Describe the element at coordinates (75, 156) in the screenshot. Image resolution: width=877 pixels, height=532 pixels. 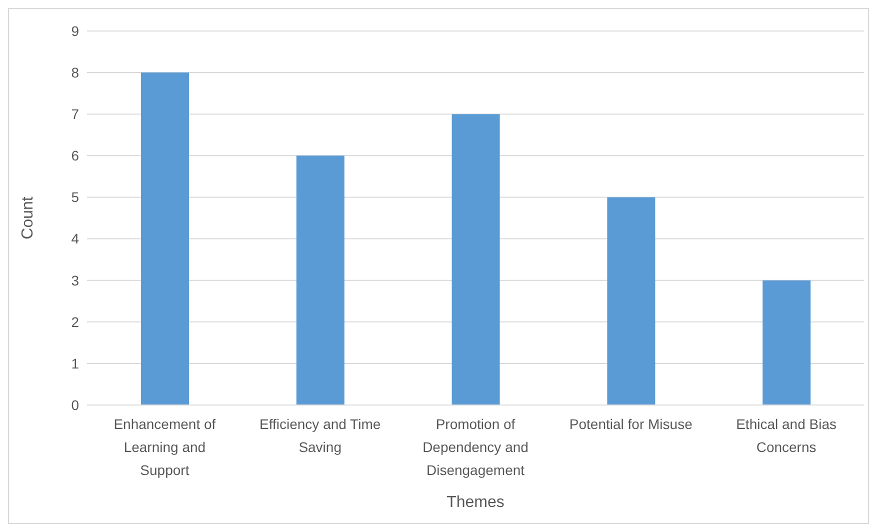
I see `y-tick-label: 6` at that location.